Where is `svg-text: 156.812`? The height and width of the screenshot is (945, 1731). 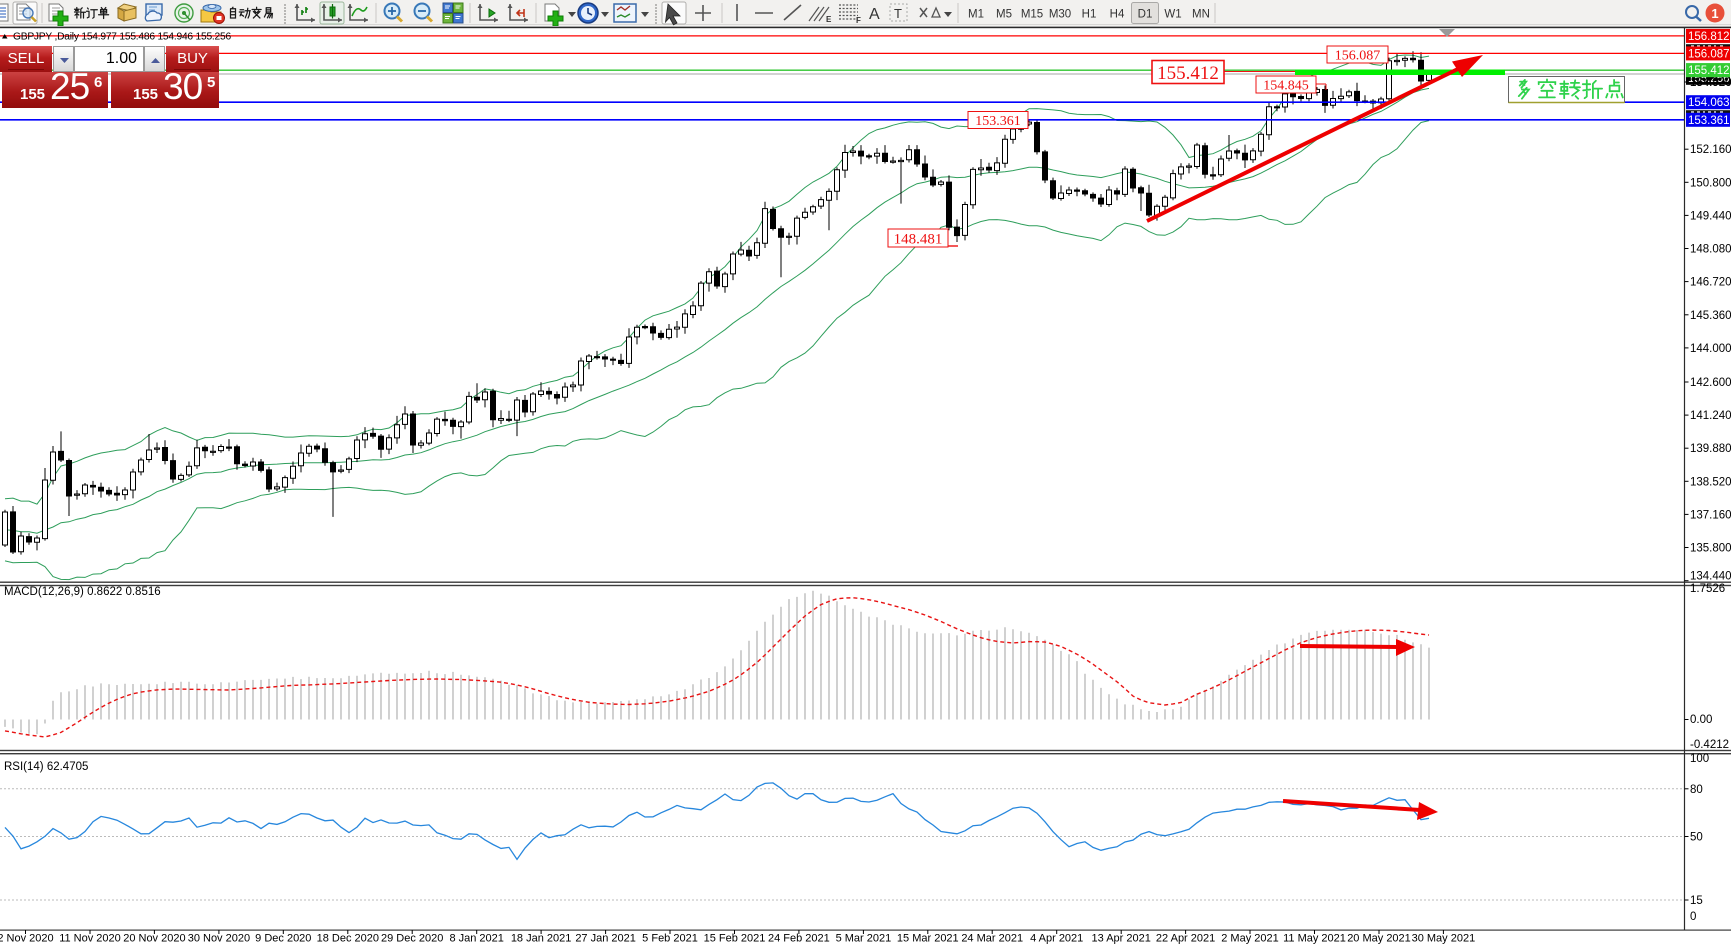 svg-text: 156.812 is located at coordinates (1709, 37).